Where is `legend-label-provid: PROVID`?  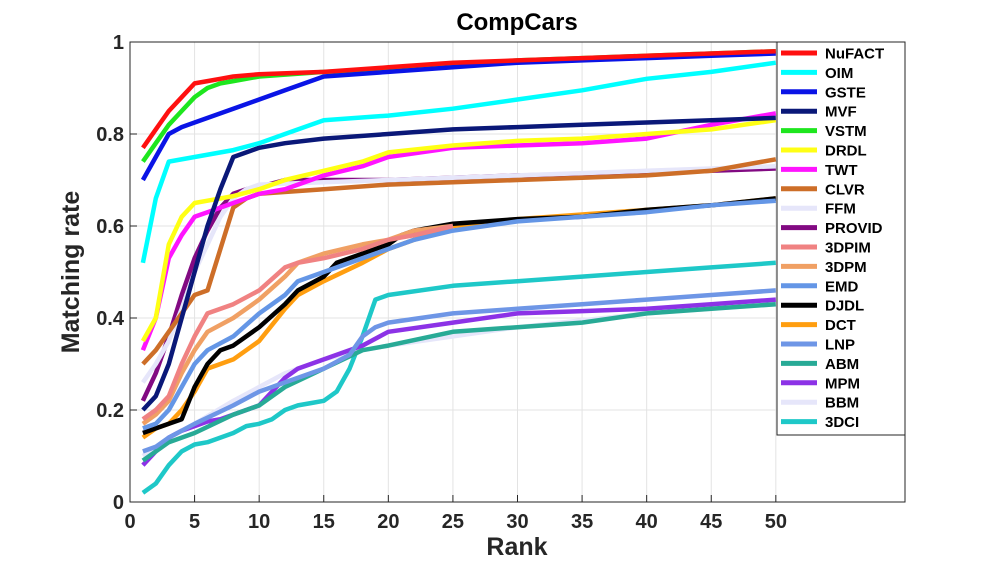
legend-label-provid: PROVID is located at coordinates (854, 228).